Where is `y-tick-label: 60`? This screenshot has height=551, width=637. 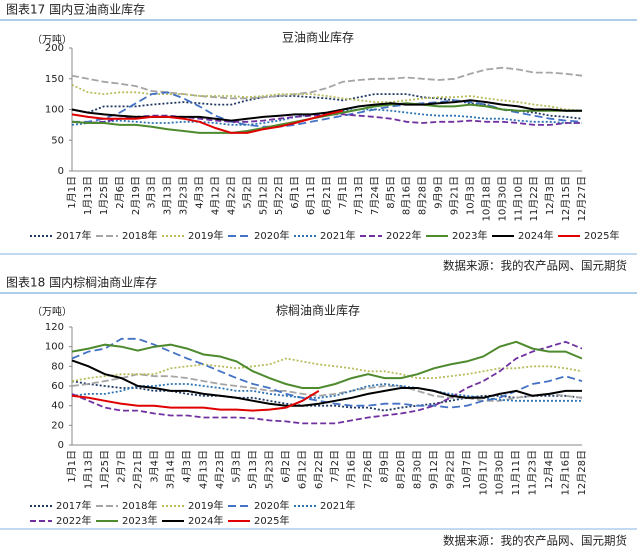
y-tick-label: 60 is located at coordinates (57, 386).